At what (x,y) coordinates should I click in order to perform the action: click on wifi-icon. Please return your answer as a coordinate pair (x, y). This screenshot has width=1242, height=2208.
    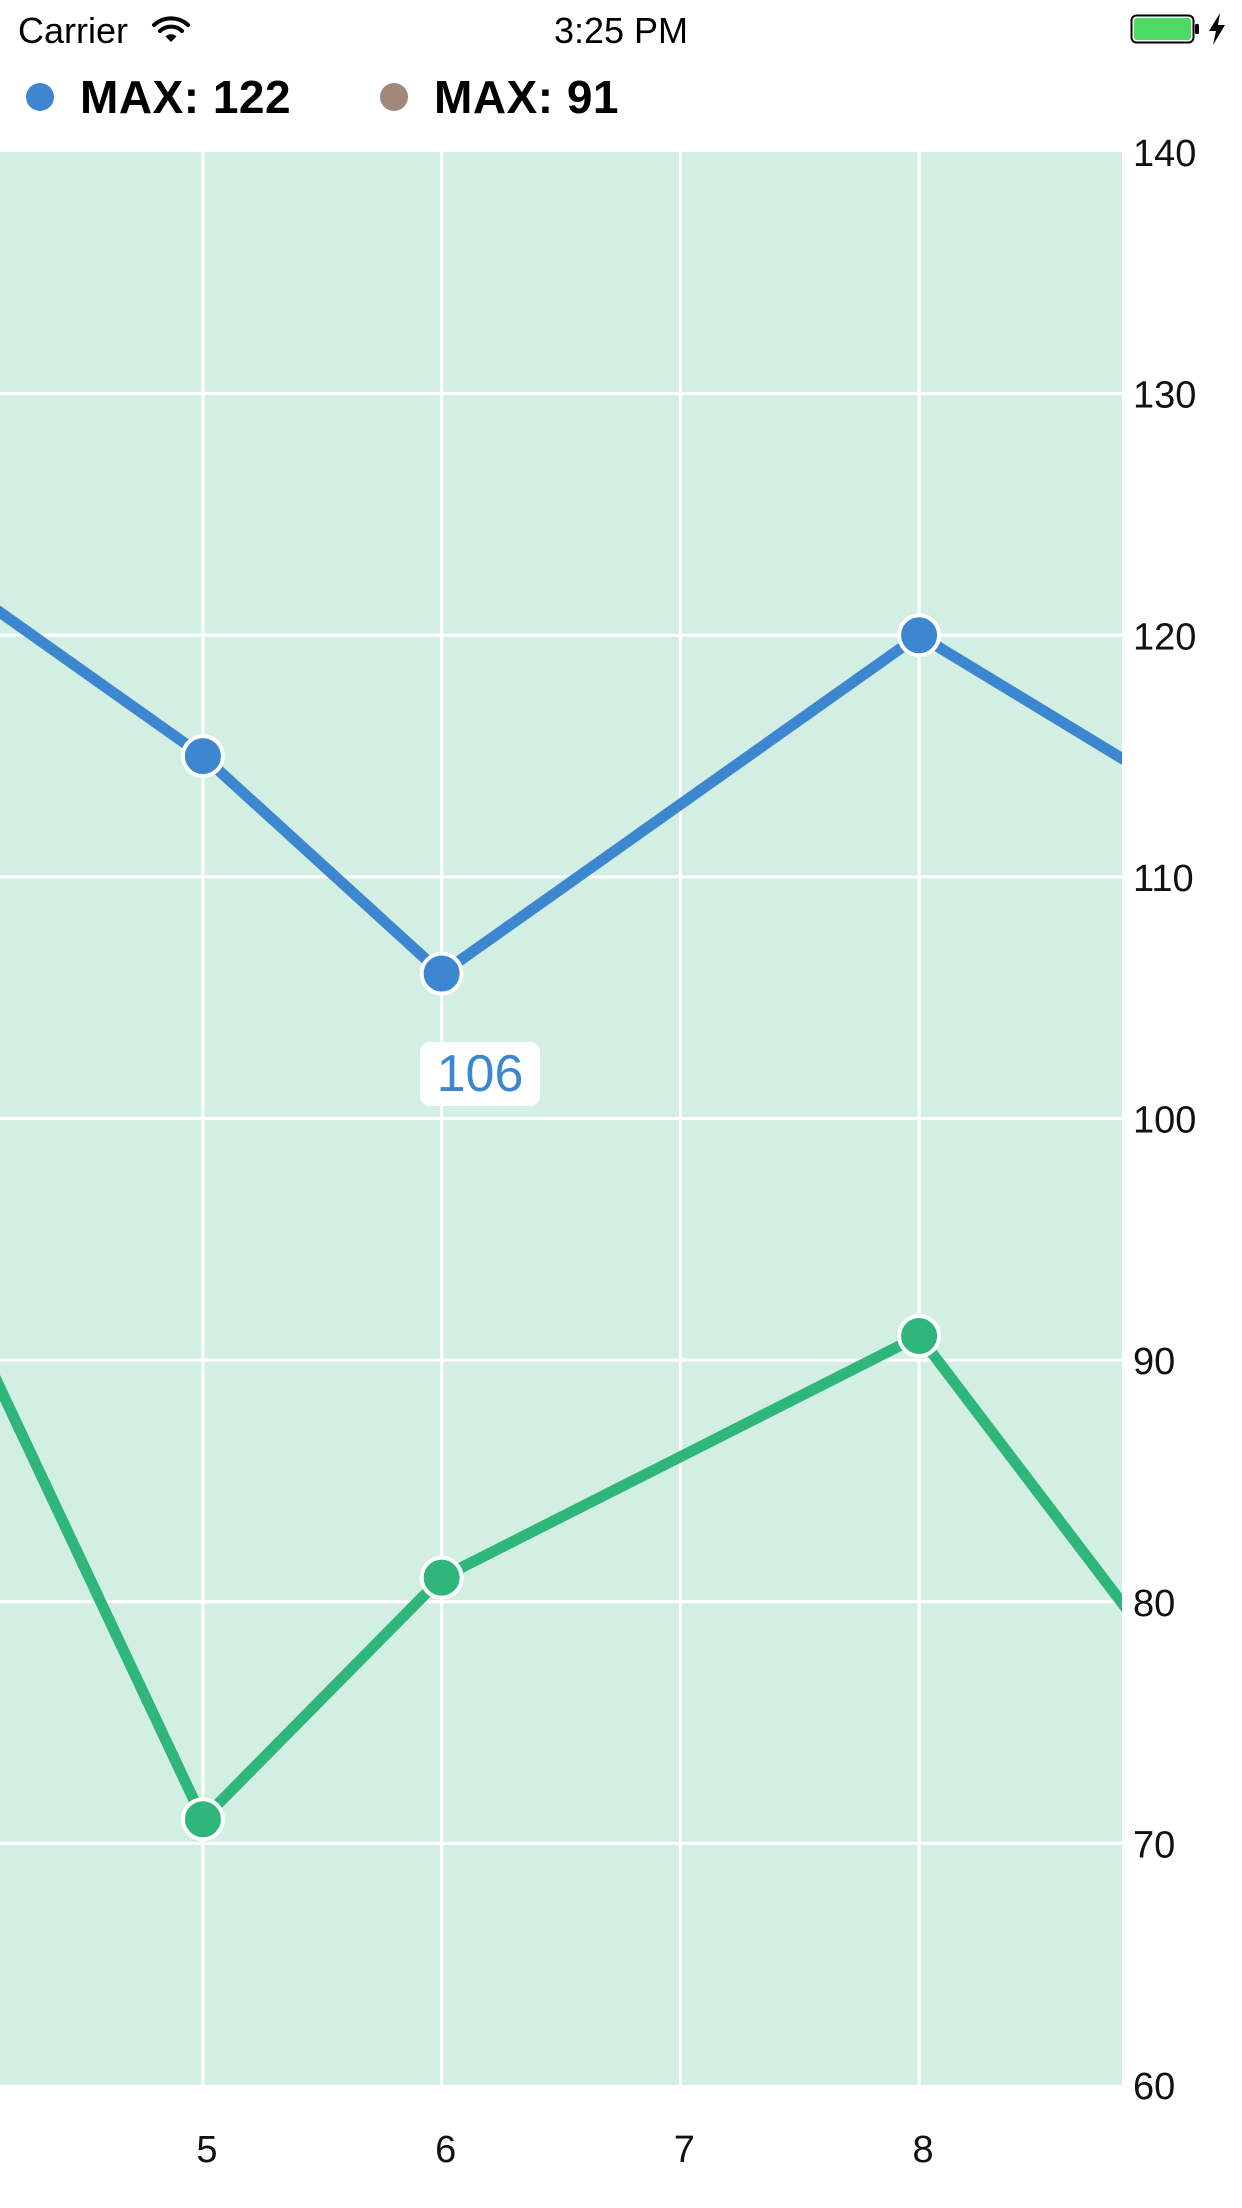
    Looking at the image, I should click on (171, 29).